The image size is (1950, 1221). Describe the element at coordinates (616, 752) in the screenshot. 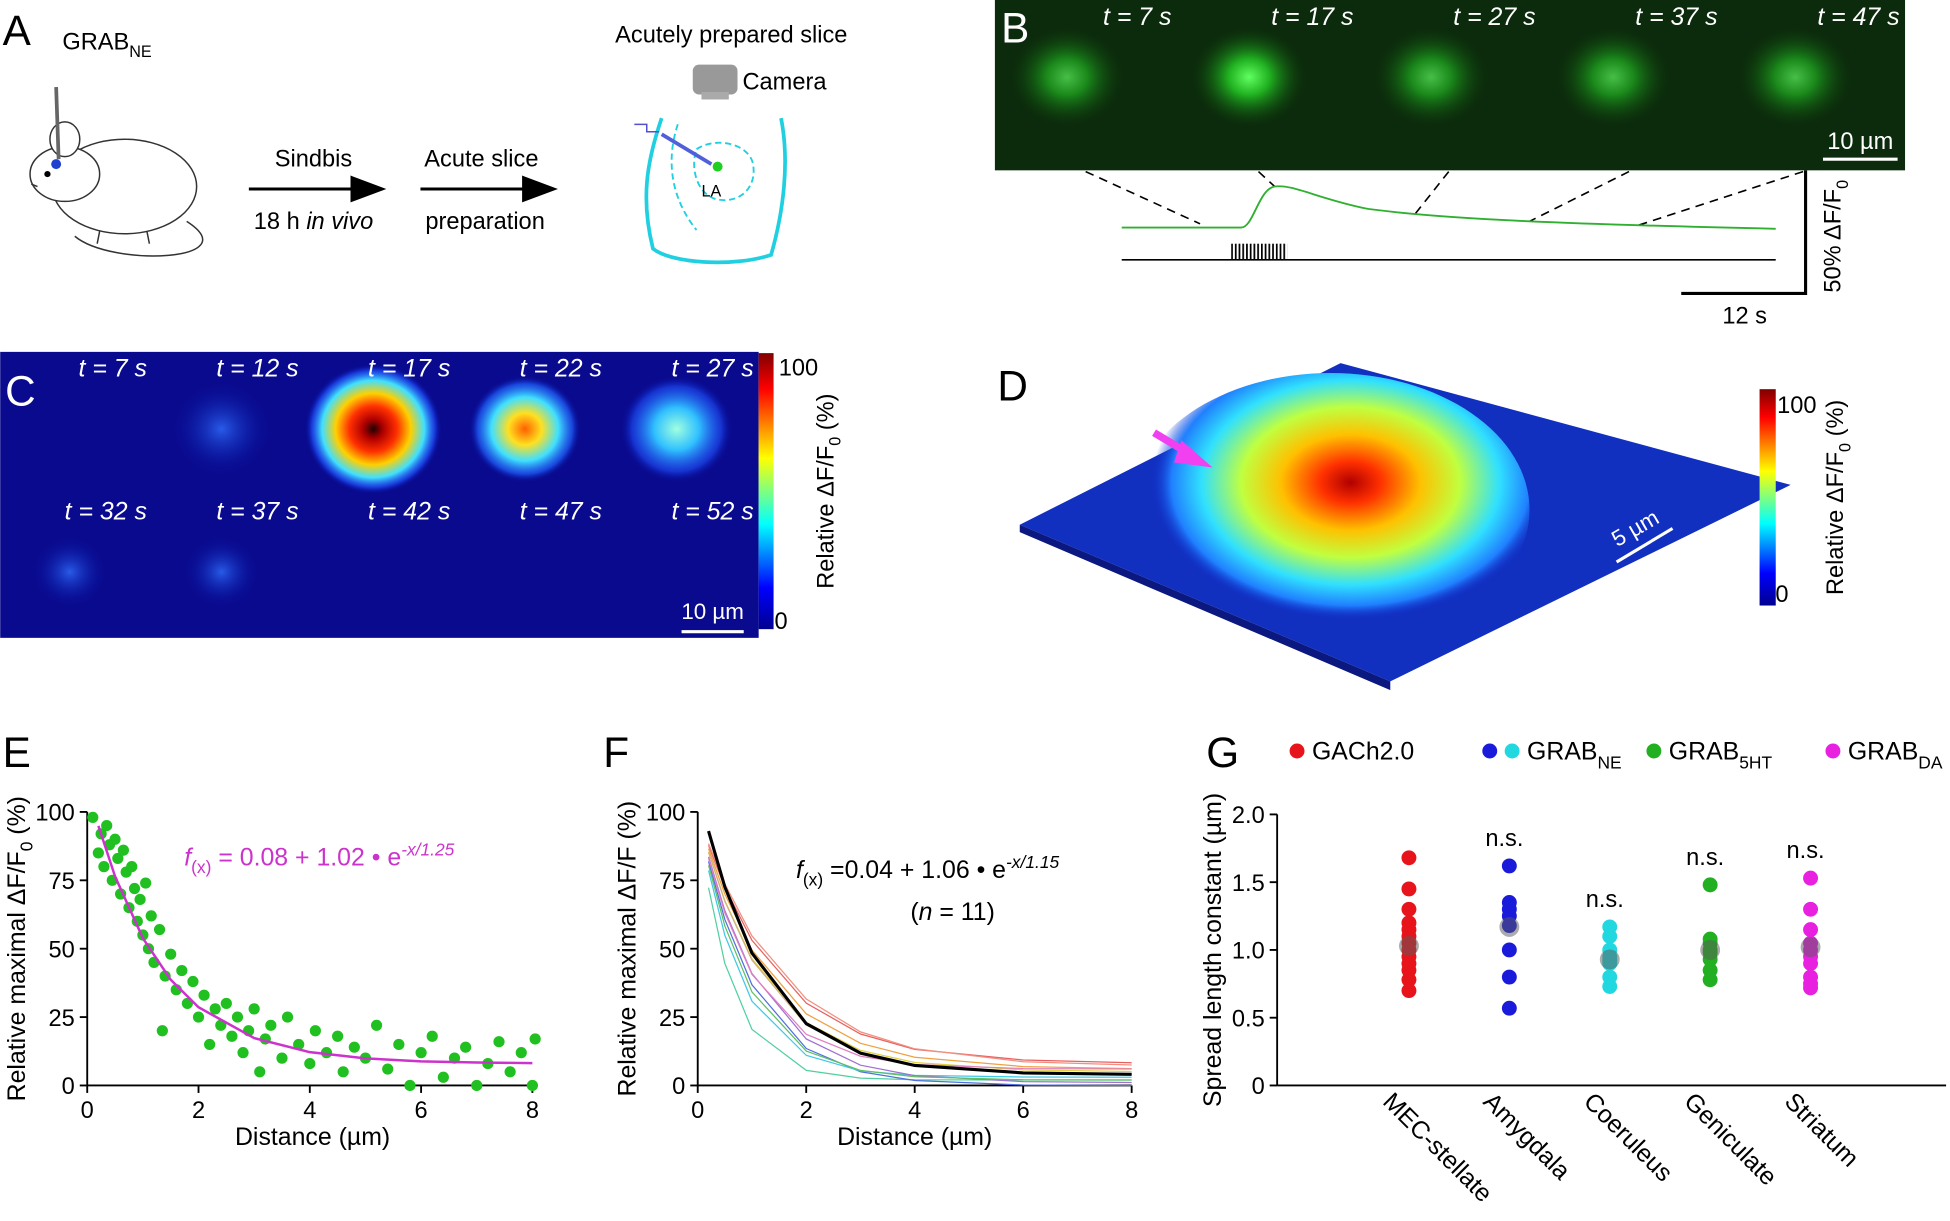

I see `panel-letter: F` at that location.